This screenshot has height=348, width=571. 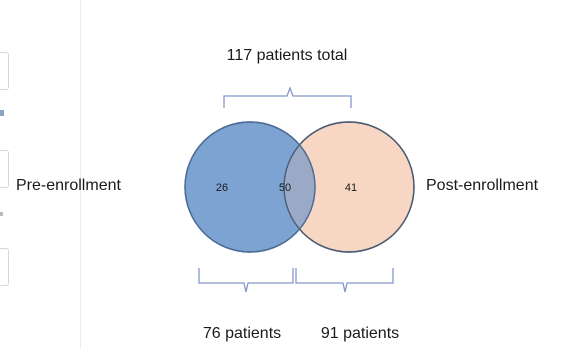 What do you see at coordinates (222, 188) in the screenshot?
I see `pre-only-count: 26` at bounding box center [222, 188].